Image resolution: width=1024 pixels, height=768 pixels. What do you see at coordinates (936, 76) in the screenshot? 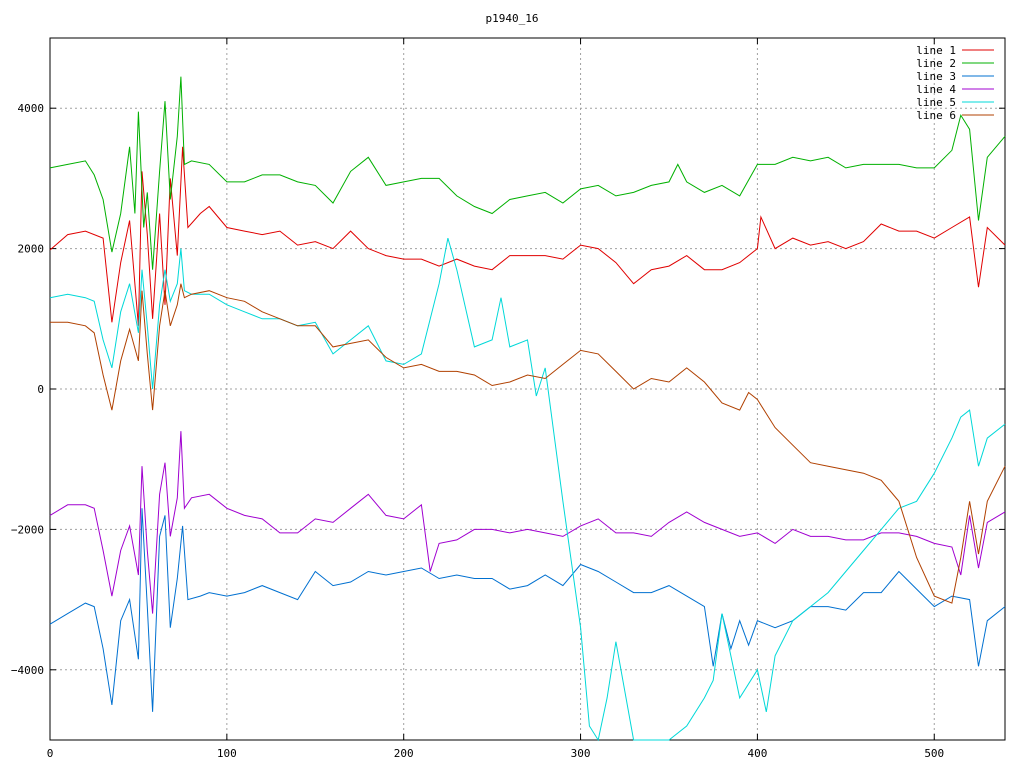
I see `legend-label-3: line 3` at bounding box center [936, 76].